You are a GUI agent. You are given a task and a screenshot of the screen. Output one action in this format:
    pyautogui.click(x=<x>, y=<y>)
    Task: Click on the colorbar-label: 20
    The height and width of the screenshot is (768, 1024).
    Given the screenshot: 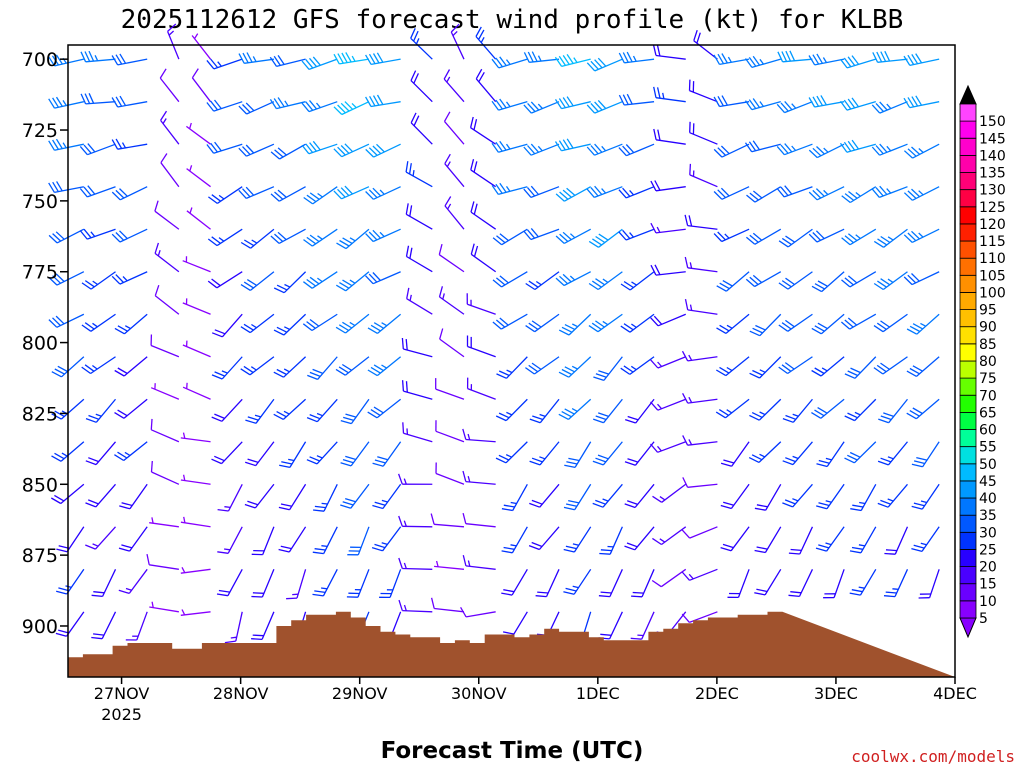 What is the action you would take?
    pyautogui.click(x=988, y=568)
    